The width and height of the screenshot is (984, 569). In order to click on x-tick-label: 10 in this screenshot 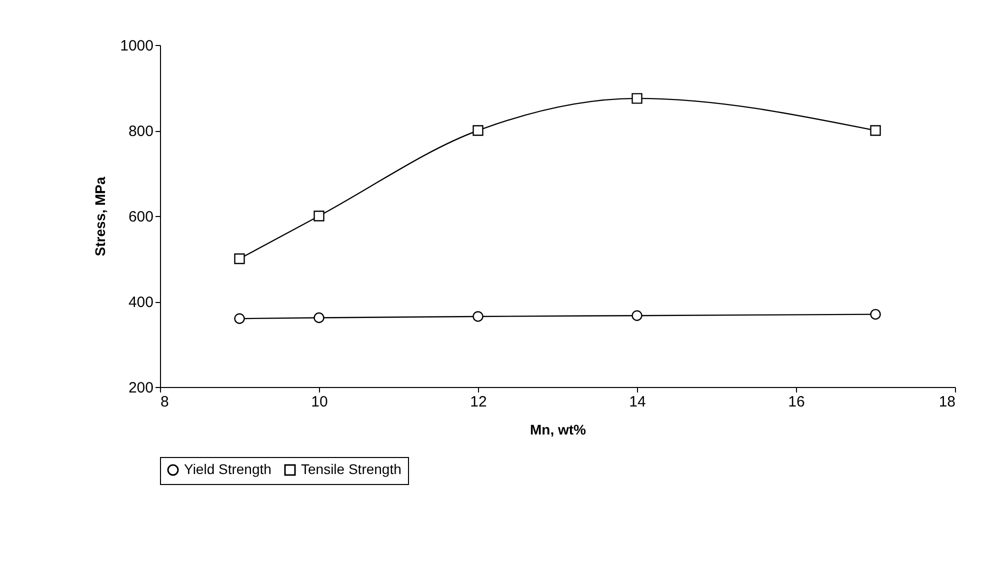, I will do `click(319, 402)`.